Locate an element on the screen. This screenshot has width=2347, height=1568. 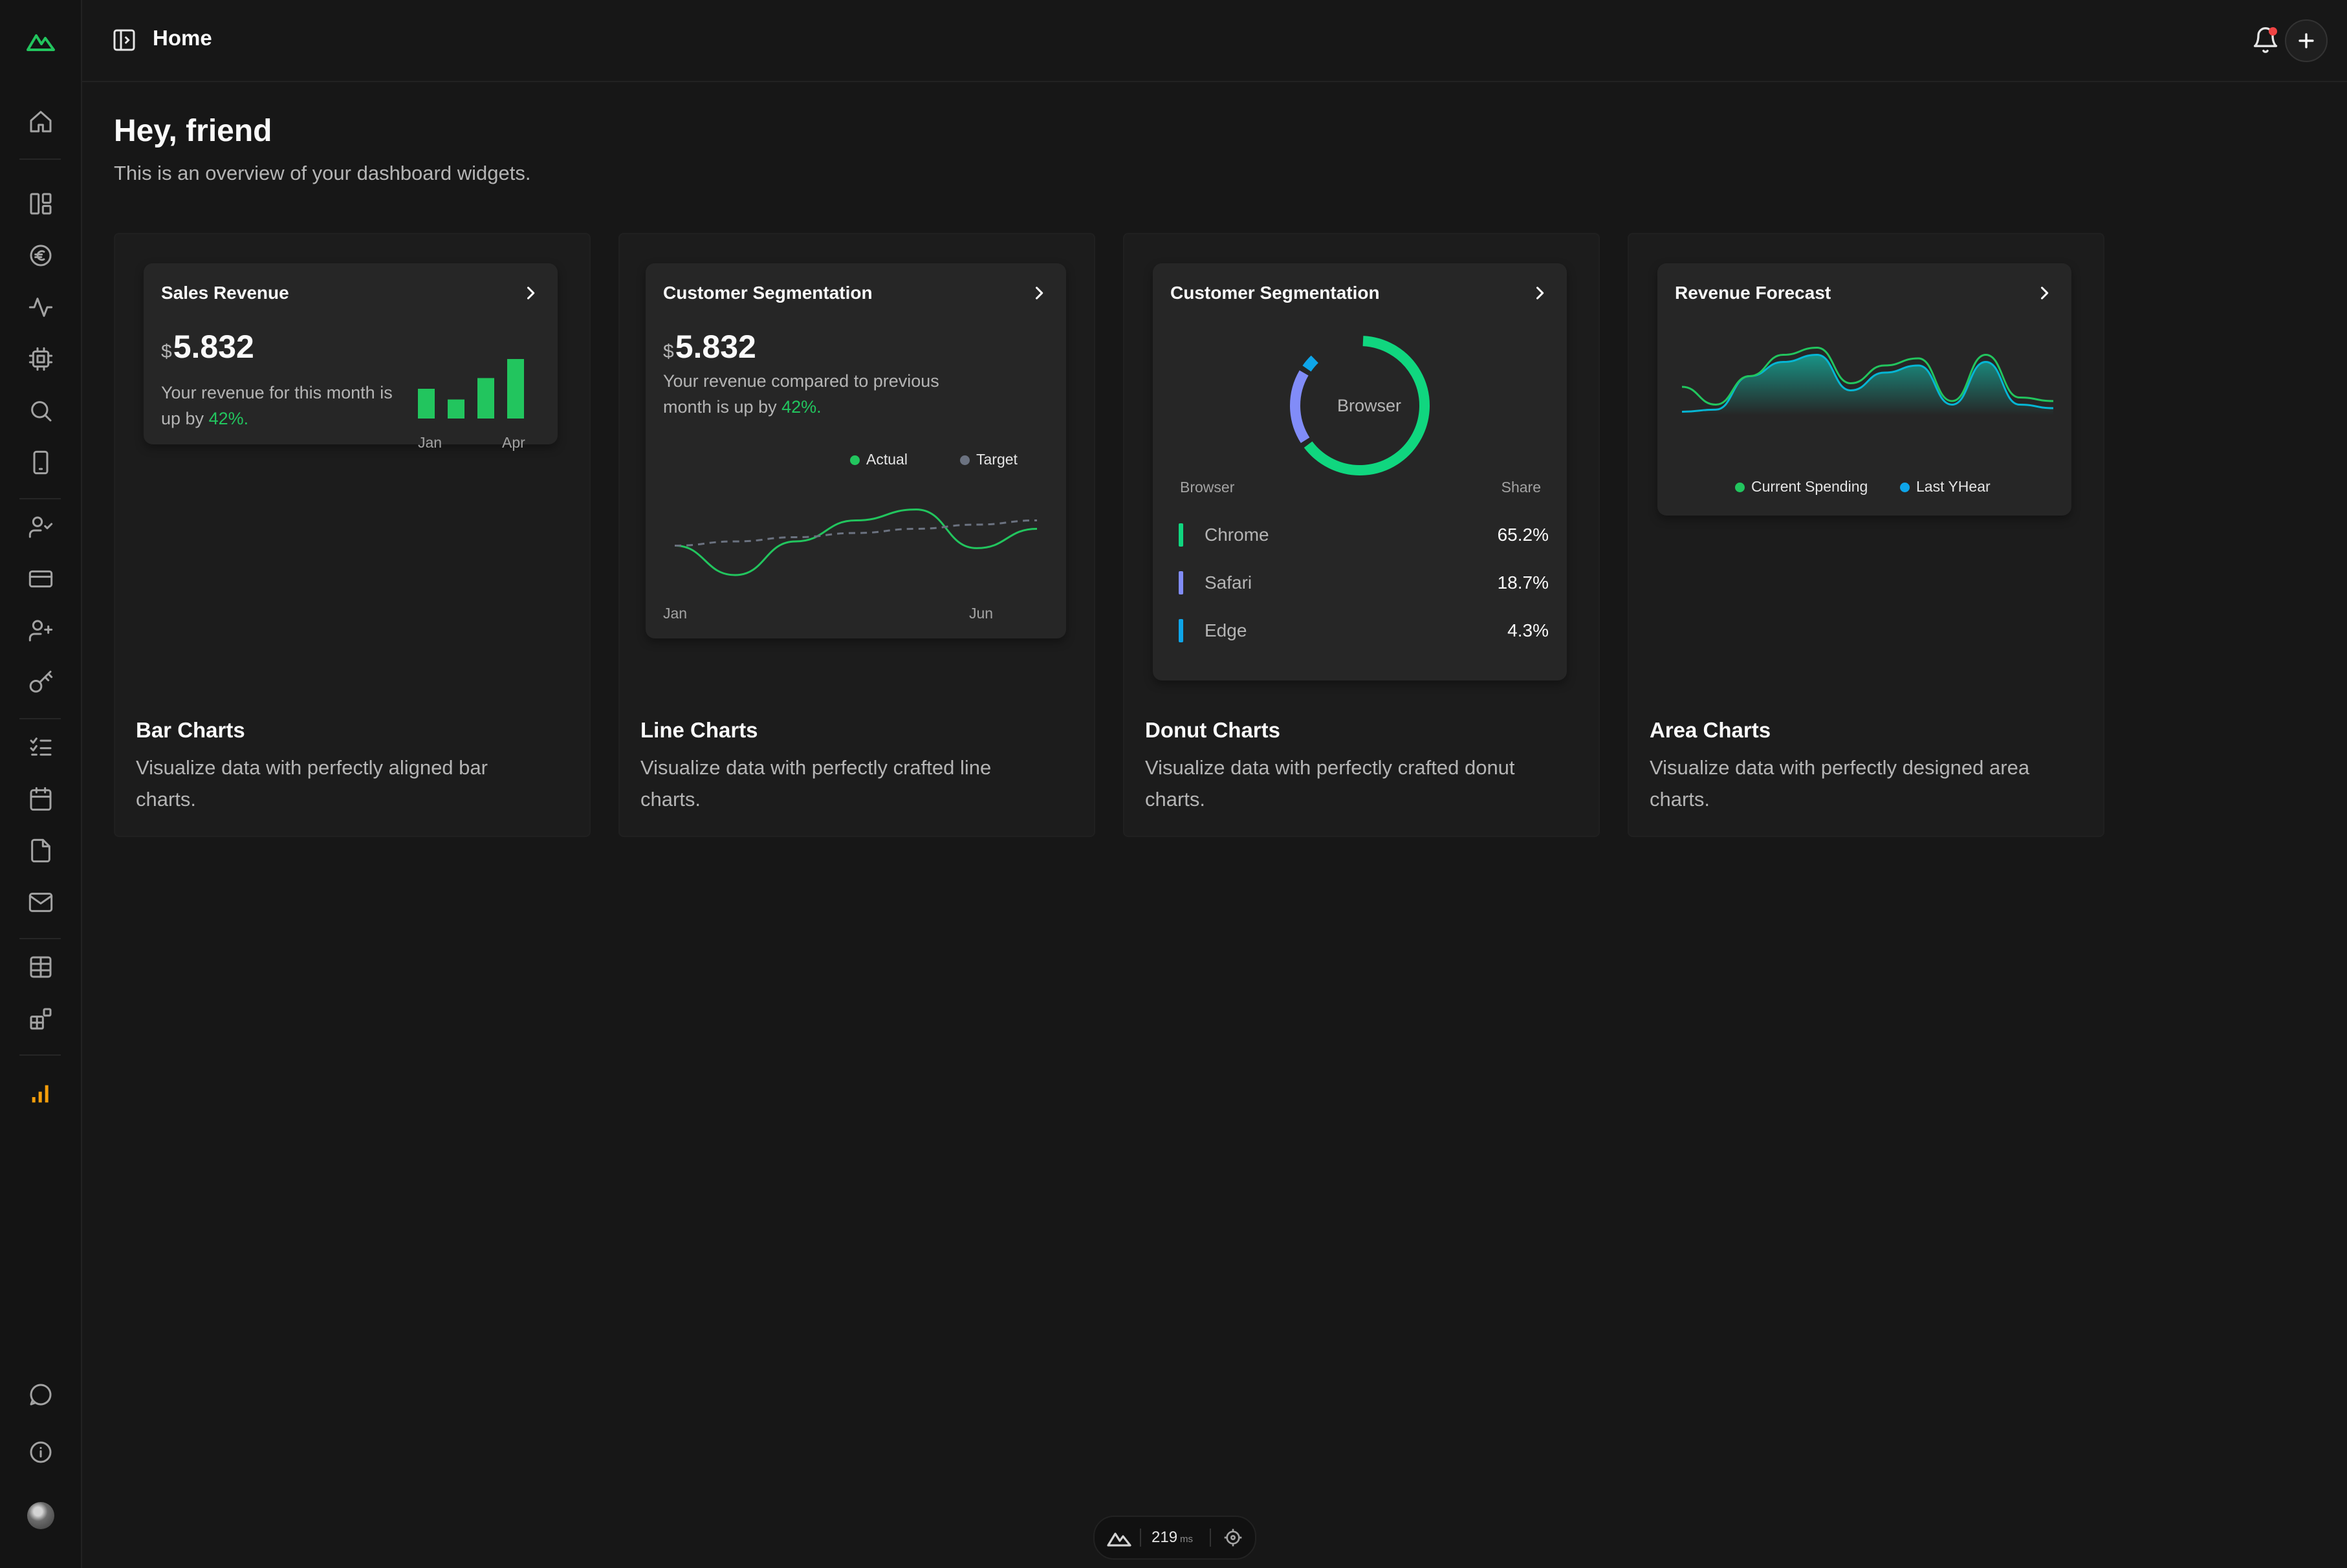
table-icon is located at coordinates (41, 967).